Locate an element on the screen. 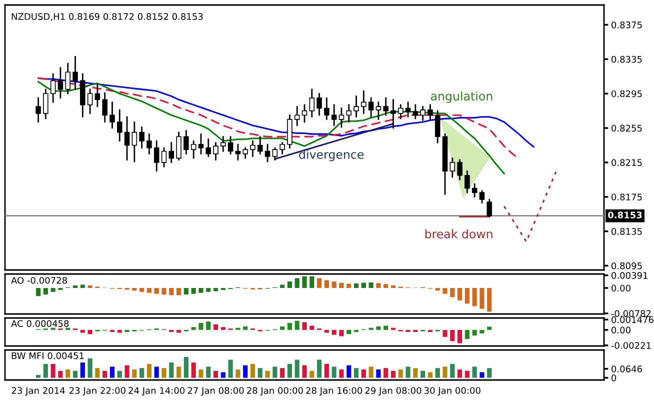  y-tick-label: 0.00 is located at coordinates (621, 330).